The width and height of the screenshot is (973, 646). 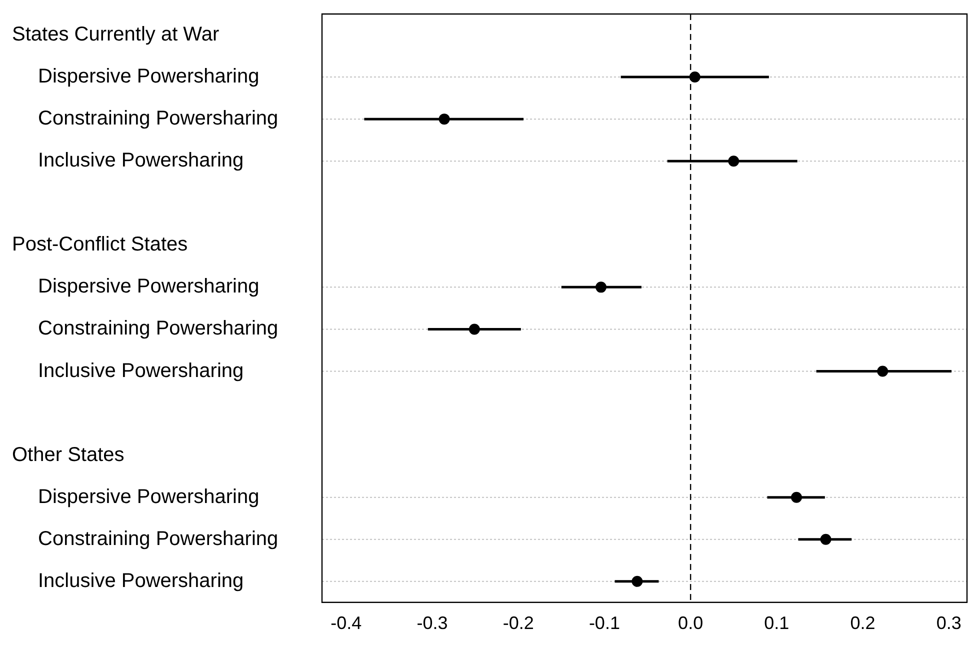 I want to click on text: Other States, so click(x=68, y=455).